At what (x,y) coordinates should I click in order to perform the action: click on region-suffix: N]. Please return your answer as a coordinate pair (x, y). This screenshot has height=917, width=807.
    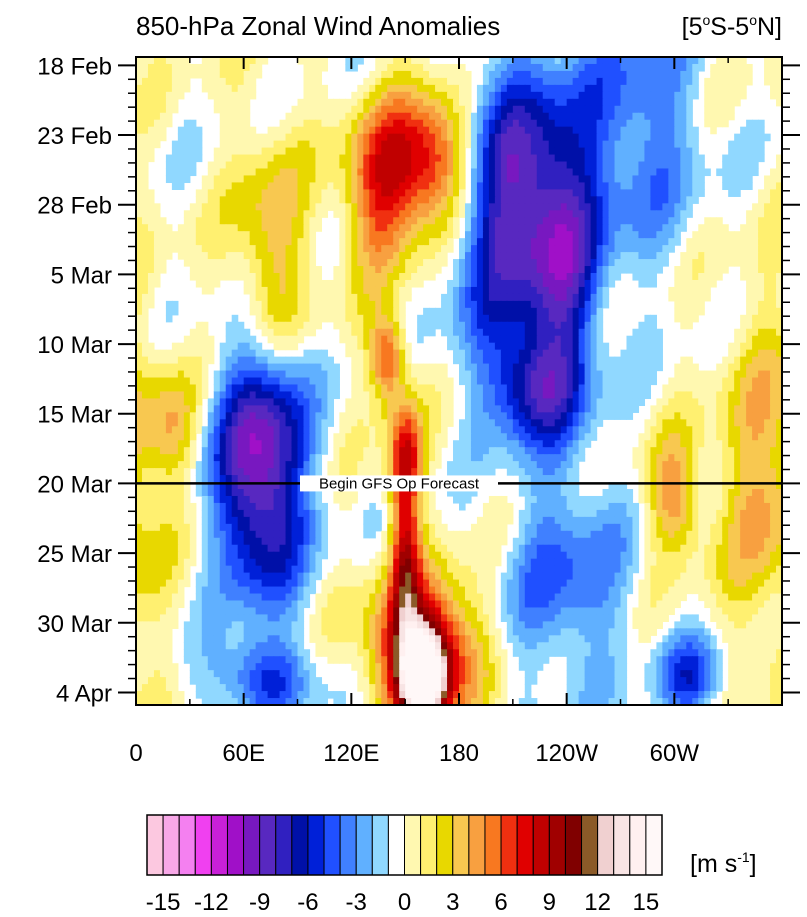
    Looking at the image, I should click on (769, 27).